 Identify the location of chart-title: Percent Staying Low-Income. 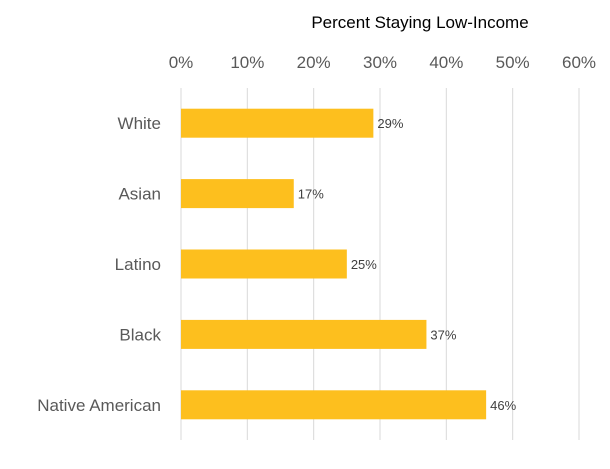
(419, 22).